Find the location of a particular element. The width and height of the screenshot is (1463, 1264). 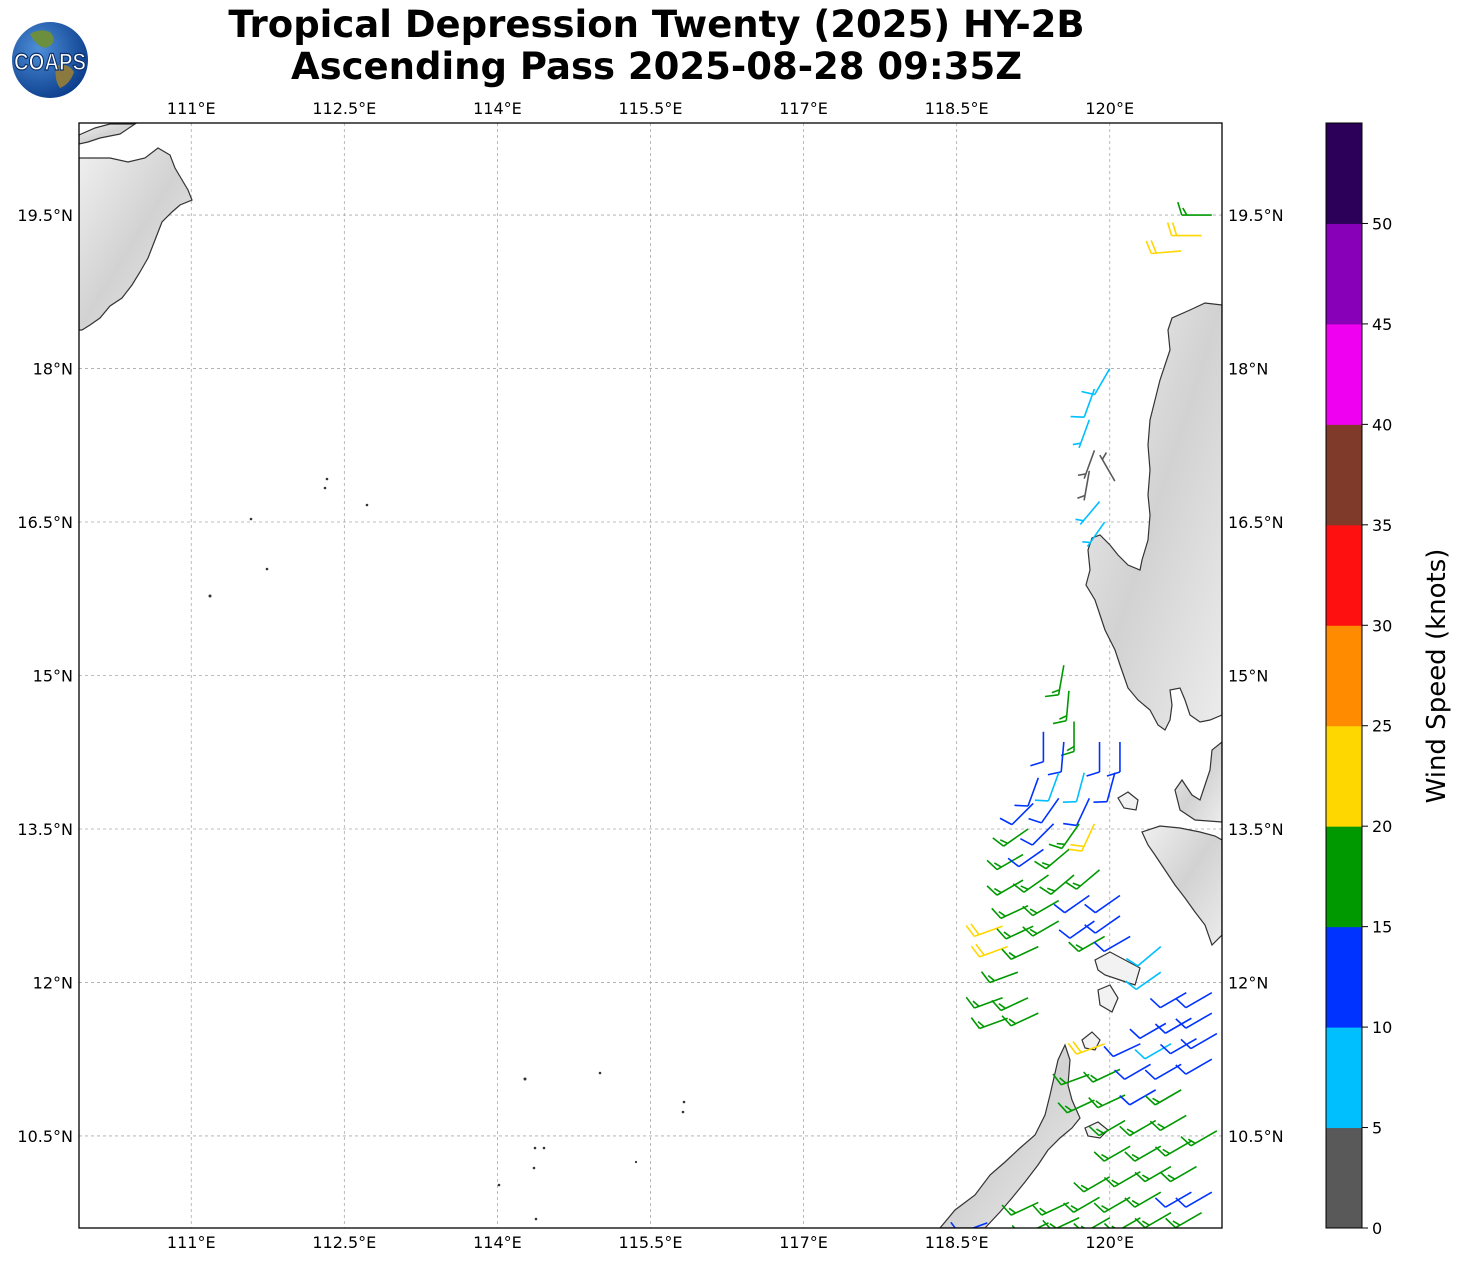

hainan-island is located at coordinates (108, 134).